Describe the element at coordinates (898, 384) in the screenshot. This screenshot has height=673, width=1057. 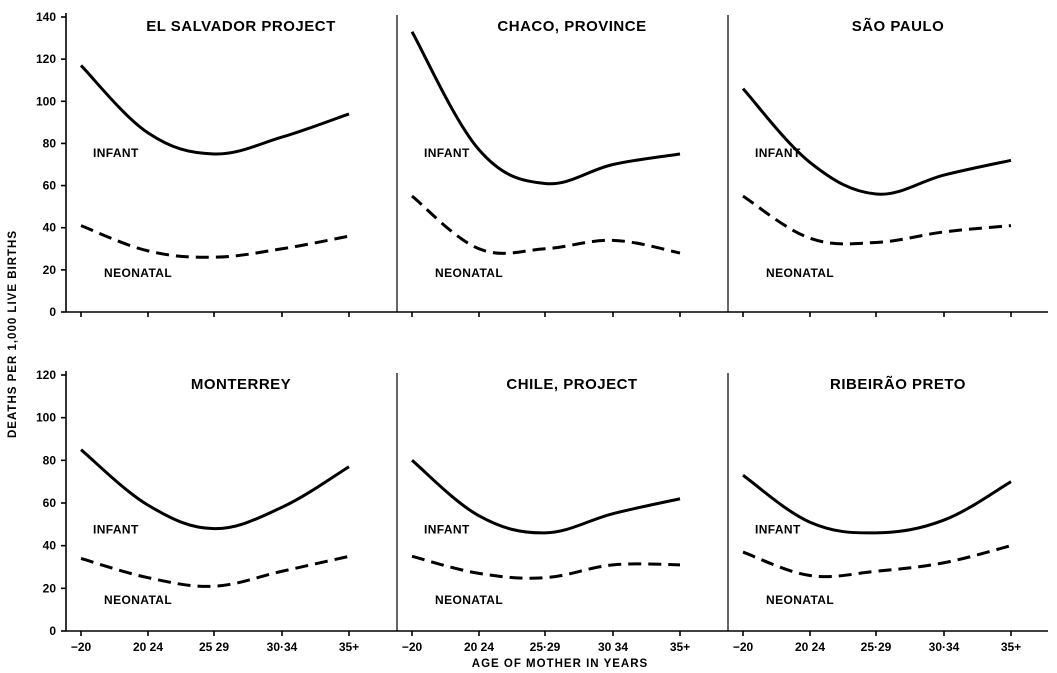
I see `panel-title: RIBEIRÃO PRETO` at that location.